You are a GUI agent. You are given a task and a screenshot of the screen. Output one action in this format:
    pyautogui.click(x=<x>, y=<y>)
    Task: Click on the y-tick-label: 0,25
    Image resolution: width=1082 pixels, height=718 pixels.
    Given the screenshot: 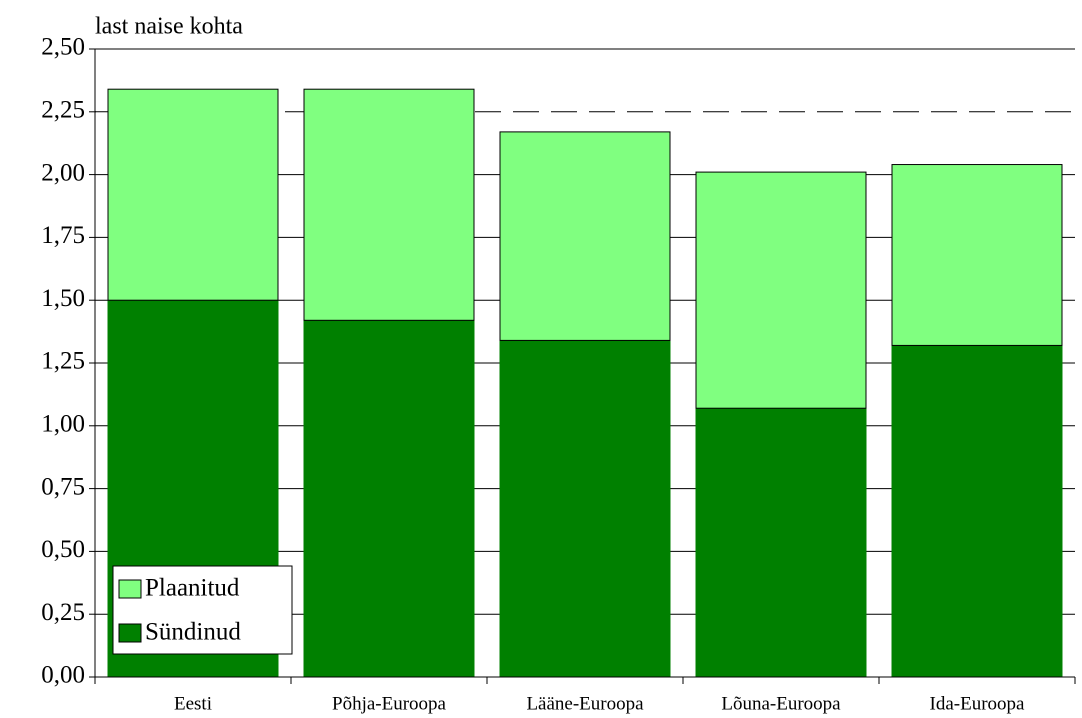 What is the action you would take?
    pyautogui.click(x=63, y=612)
    